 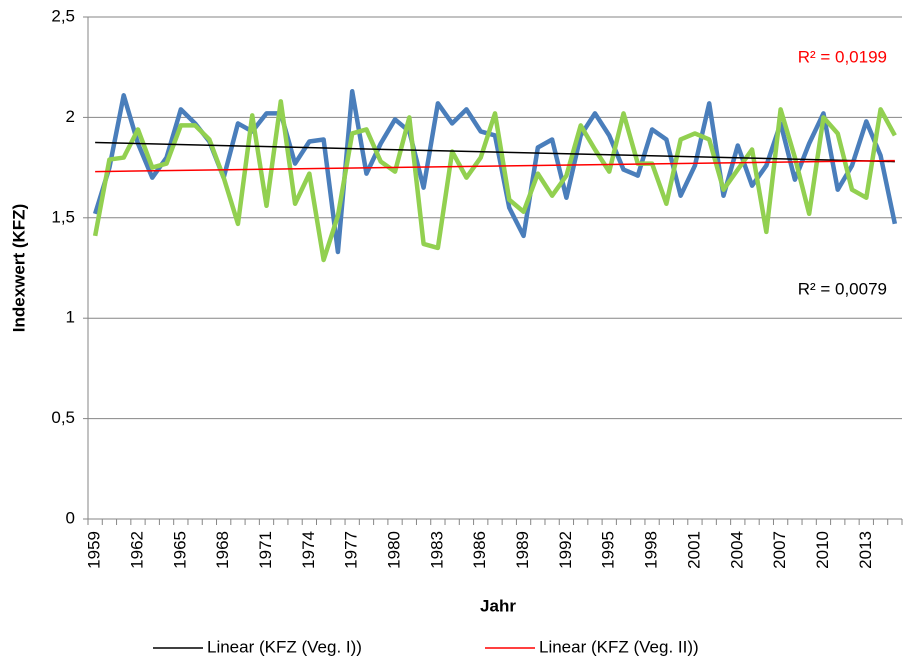 What do you see at coordinates (70, 517) in the screenshot?
I see `y-tick-label: 0` at bounding box center [70, 517].